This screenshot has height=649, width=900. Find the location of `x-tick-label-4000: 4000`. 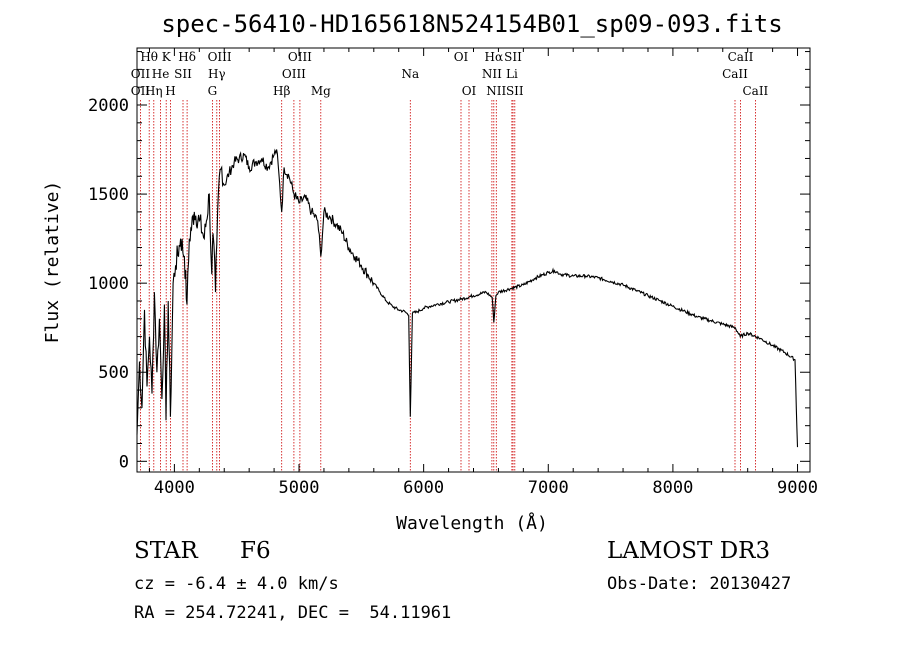

x-tick-label-4000: 4000 is located at coordinates (174, 488).